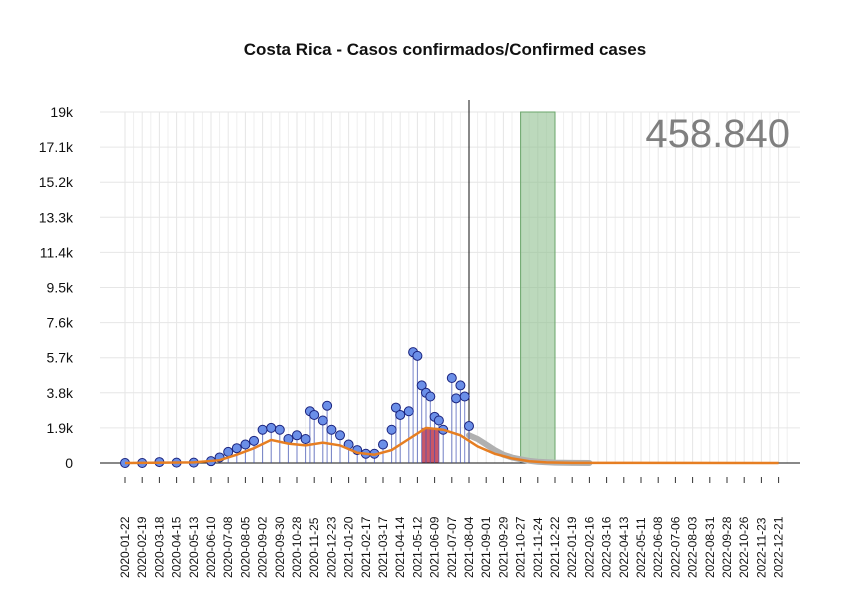  Describe the element at coordinates (624, 547) in the screenshot. I see `x-tick-label: 2022-04-13` at that location.